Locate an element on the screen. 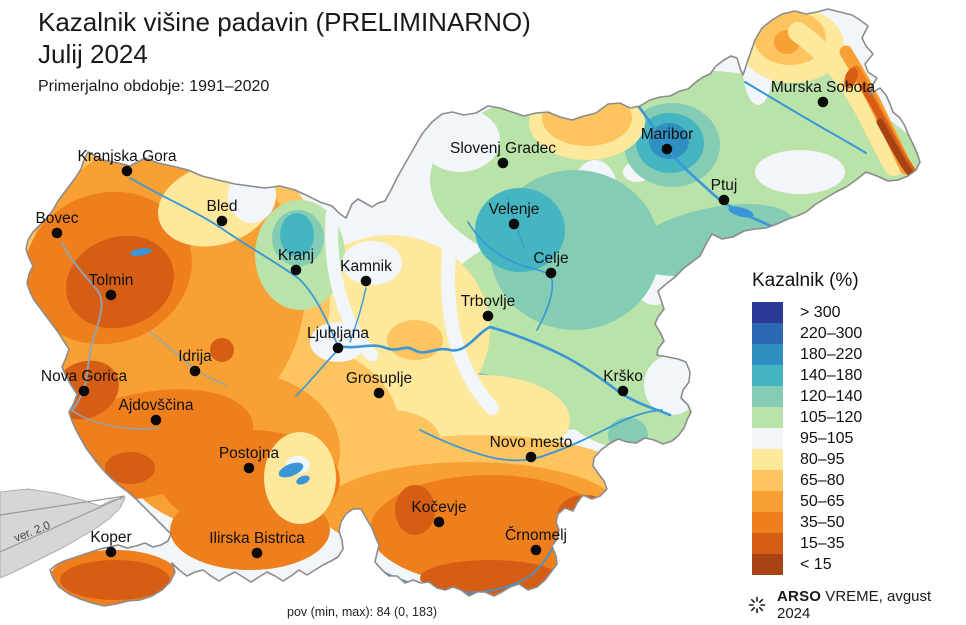 The height and width of the screenshot is (625, 966). city-label: Trbovlje is located at coordinates (488, 301).